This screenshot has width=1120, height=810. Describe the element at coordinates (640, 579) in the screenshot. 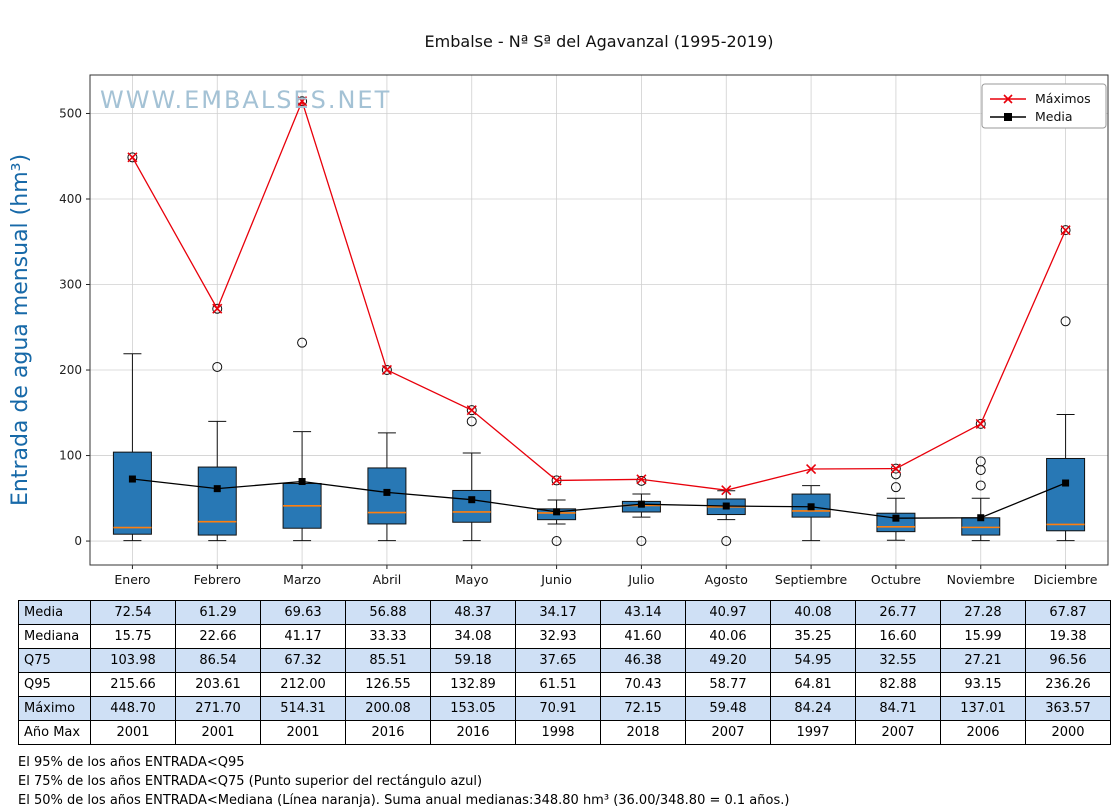

I see `x-tick-label: Julio` at that location.